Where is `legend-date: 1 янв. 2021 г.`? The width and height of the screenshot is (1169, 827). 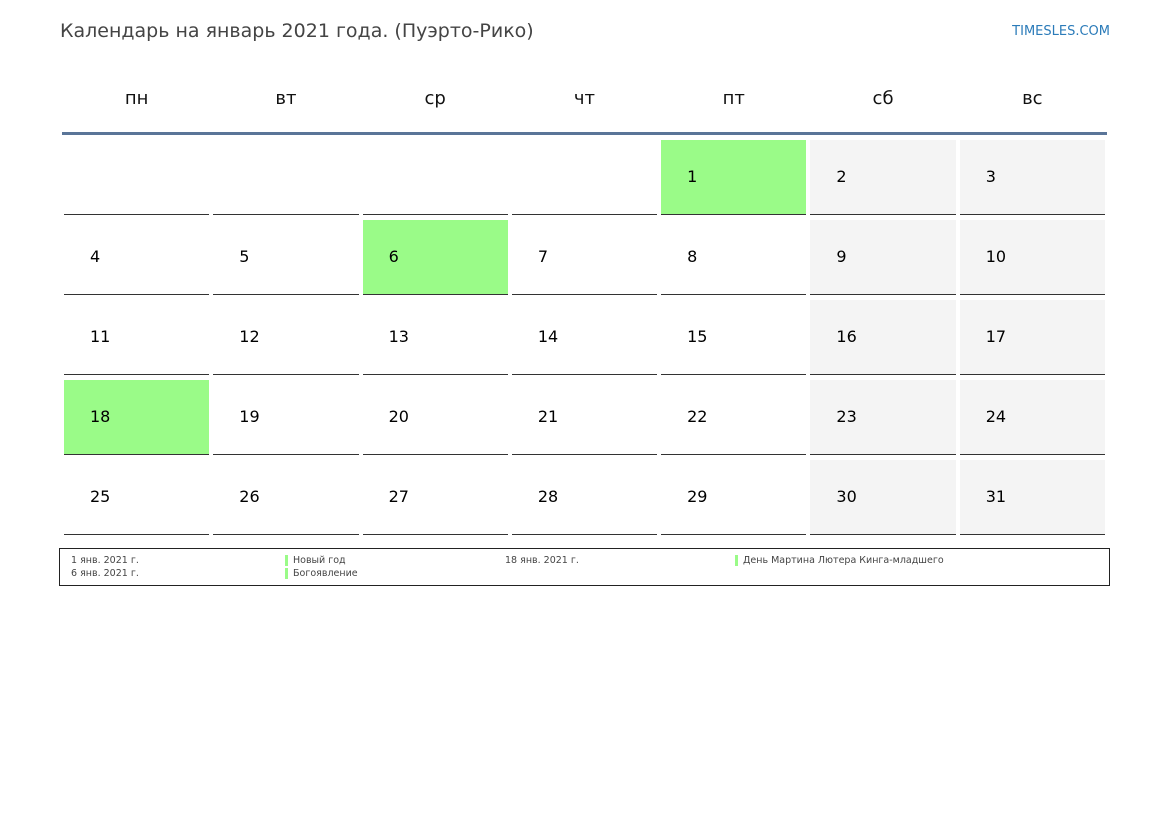 legend-date: 1 янв. 2021 г. is located at coordinates (105, 560).